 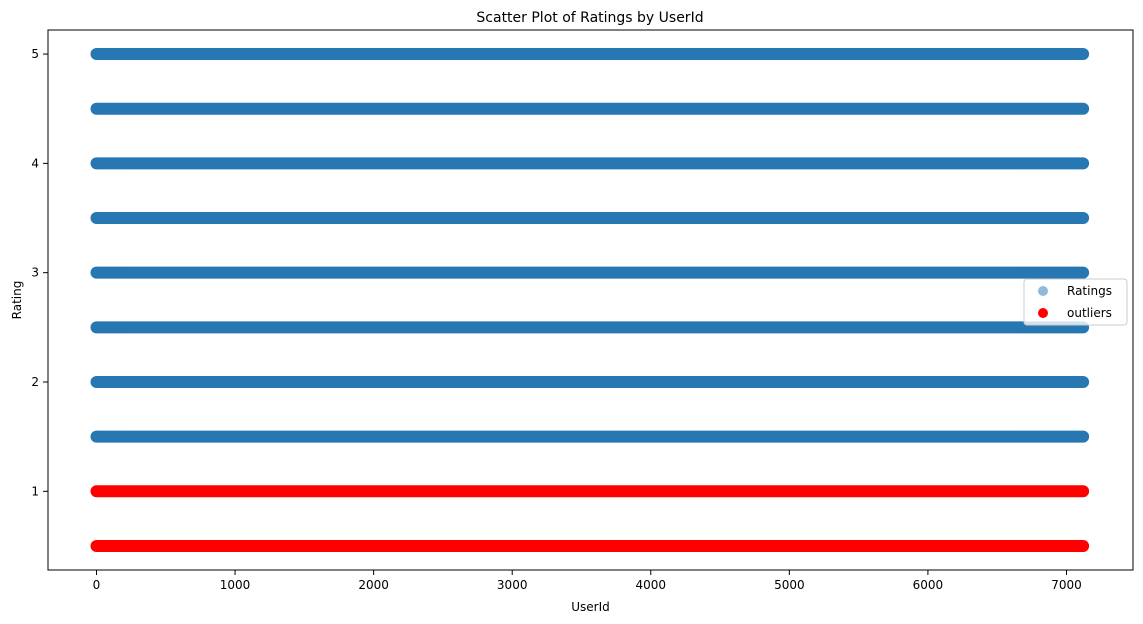 What do you see at coordinates (1089, 291) in the screenshot?
I see `legend-label-ratings: Ratings` at bounding box center [1089, 291].